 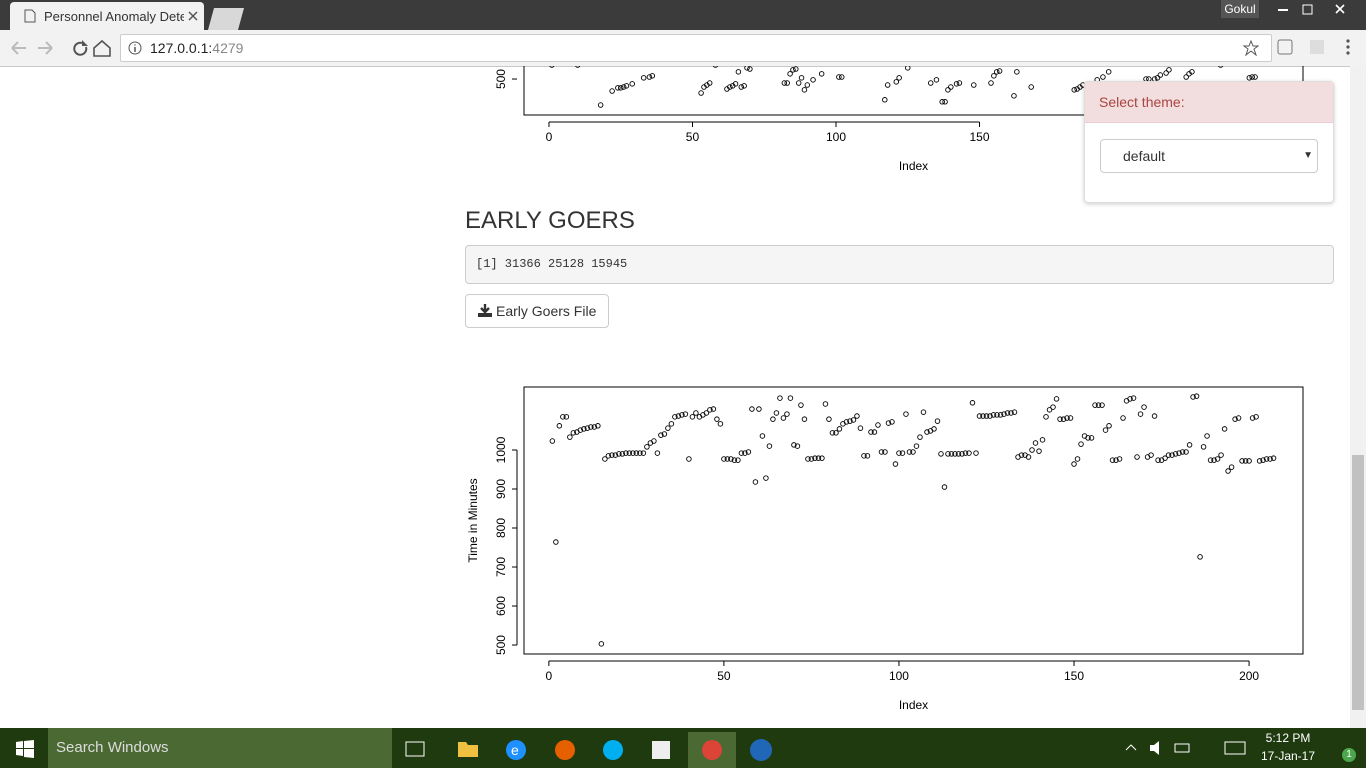 What do you see at coordinates (25, 749) in the screenshot?
I see `start-button` at bounding box center [25, 749].